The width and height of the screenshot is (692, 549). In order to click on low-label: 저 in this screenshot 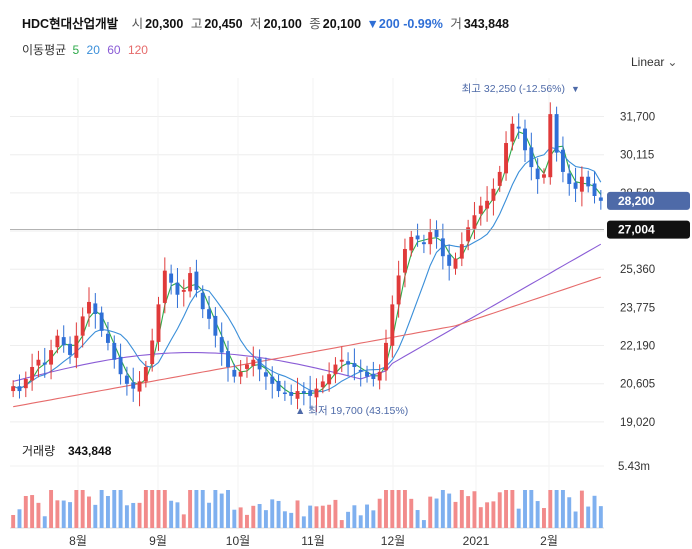, I will do `click(256, 24)`.